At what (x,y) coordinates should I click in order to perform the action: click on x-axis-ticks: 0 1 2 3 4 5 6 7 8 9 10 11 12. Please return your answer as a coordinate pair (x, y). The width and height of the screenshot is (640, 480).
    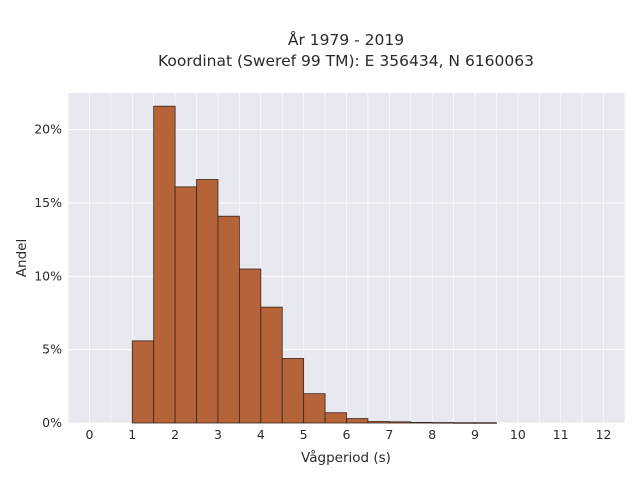
    Looking at the image, I should click on (348, 434).